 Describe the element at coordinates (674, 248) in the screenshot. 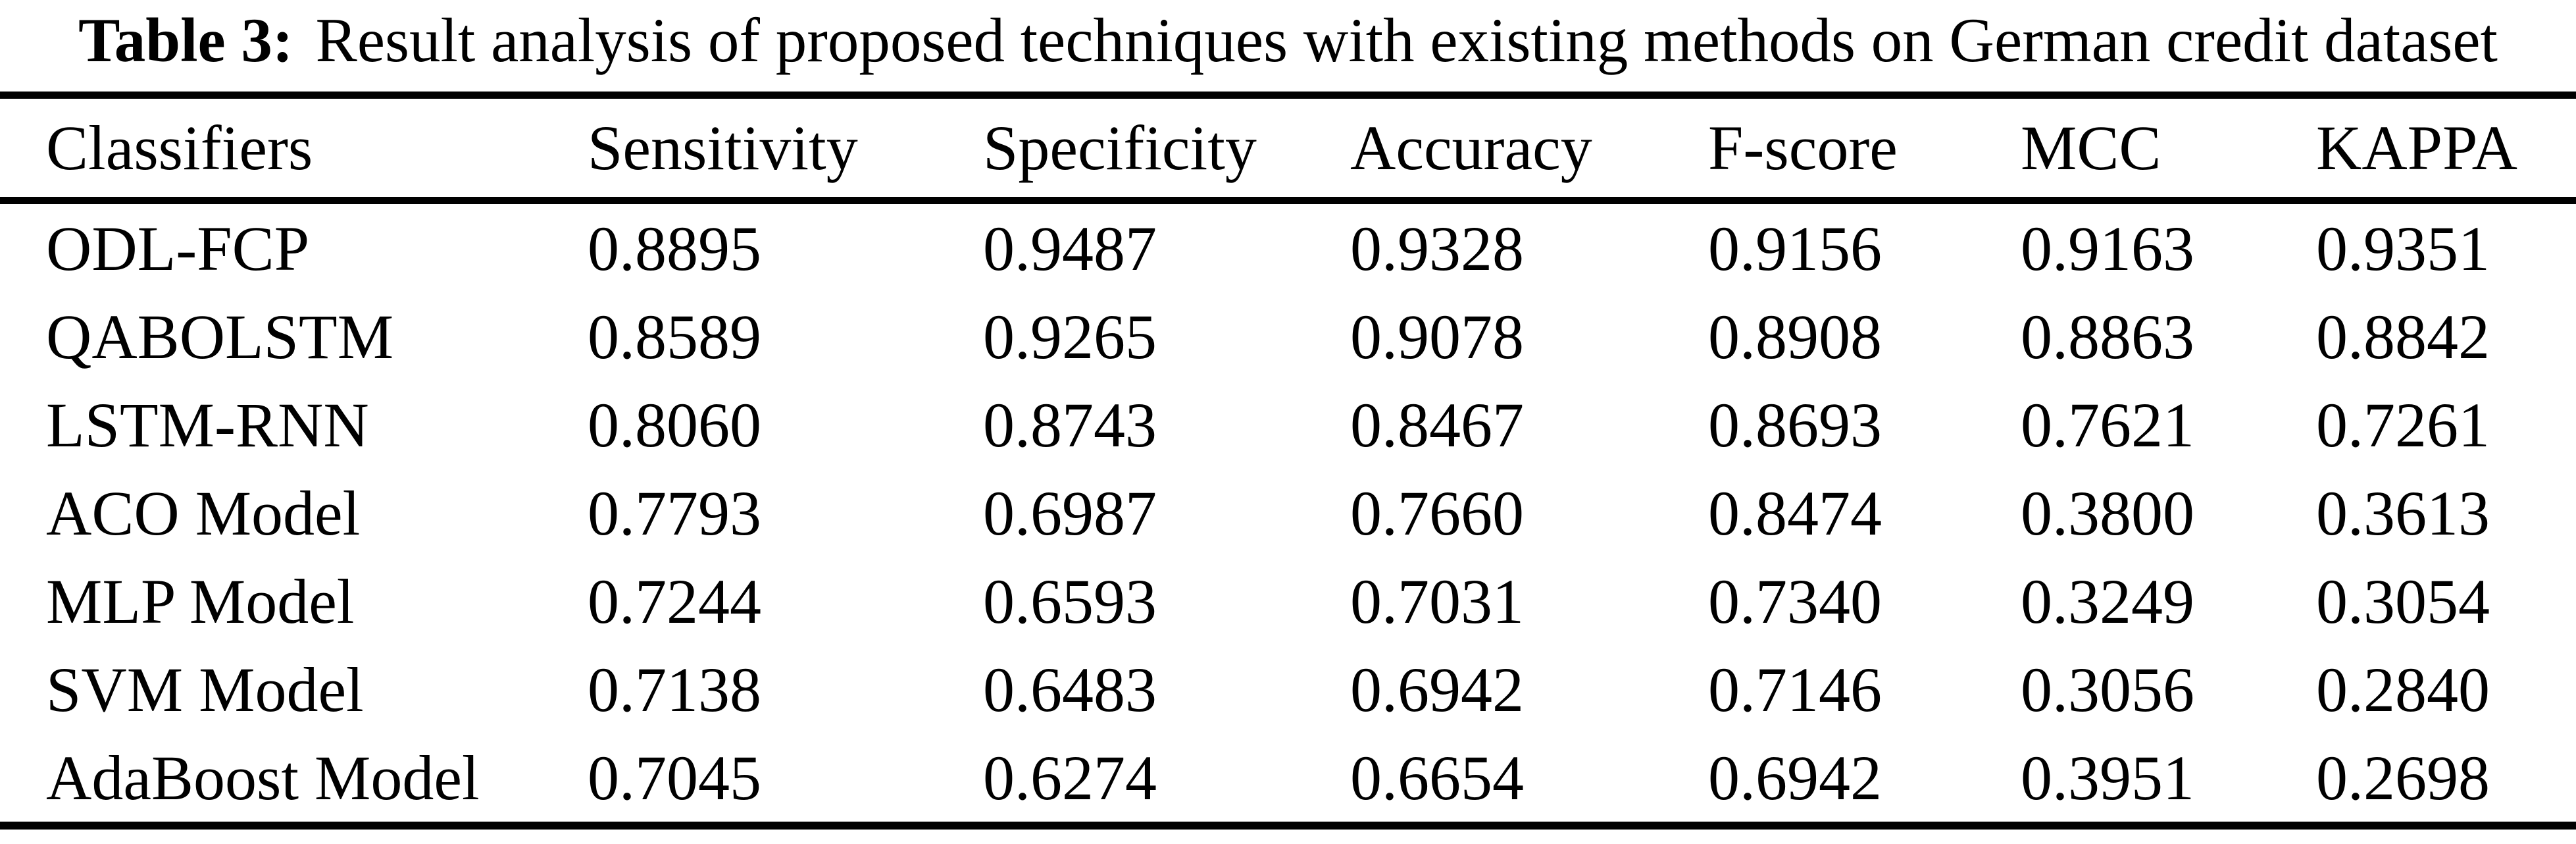

I see `metric-value-cell: 0.8895` at that location.